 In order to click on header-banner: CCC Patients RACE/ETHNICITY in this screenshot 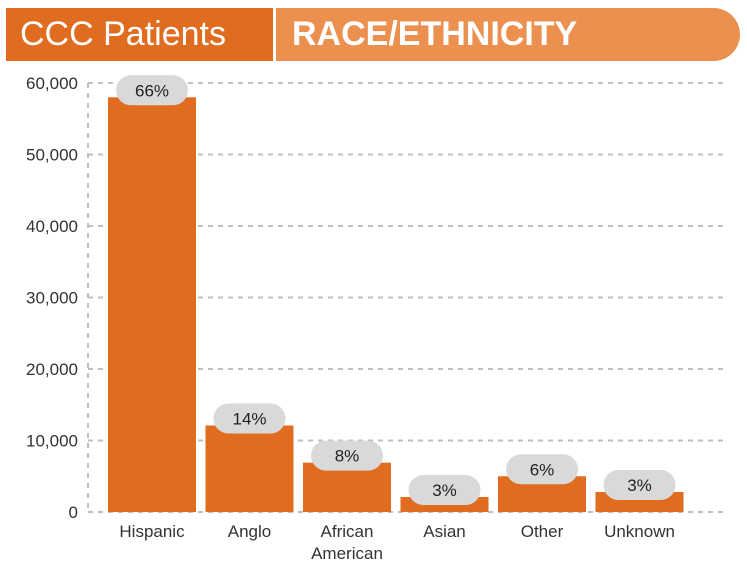, I will do `click(373, 34)`.